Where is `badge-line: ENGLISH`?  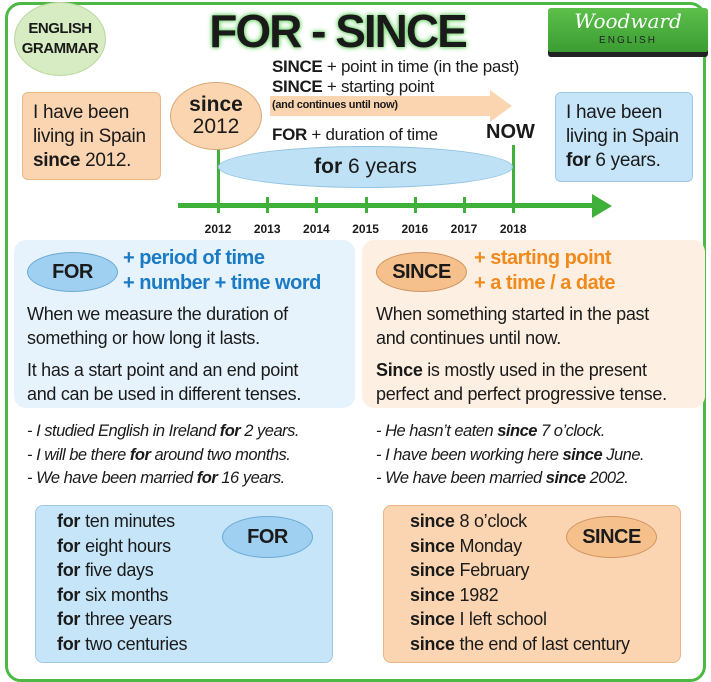 badge-line: ENGLISH is located at coordinates (60, 28).